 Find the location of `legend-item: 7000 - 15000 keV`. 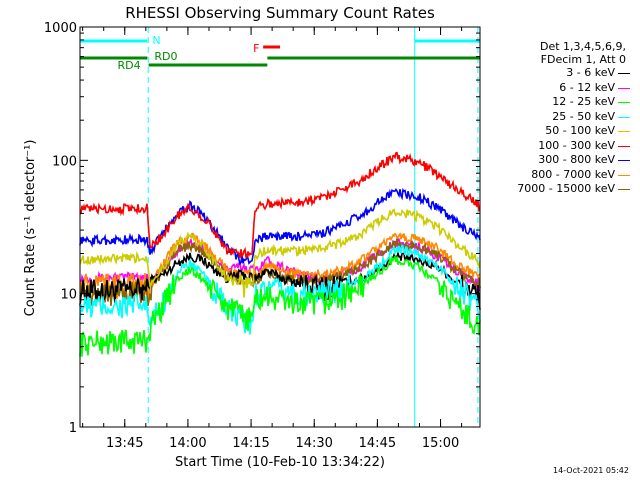

legend-item: 7000 - 15000 keV is located at coordinates (565, 189).